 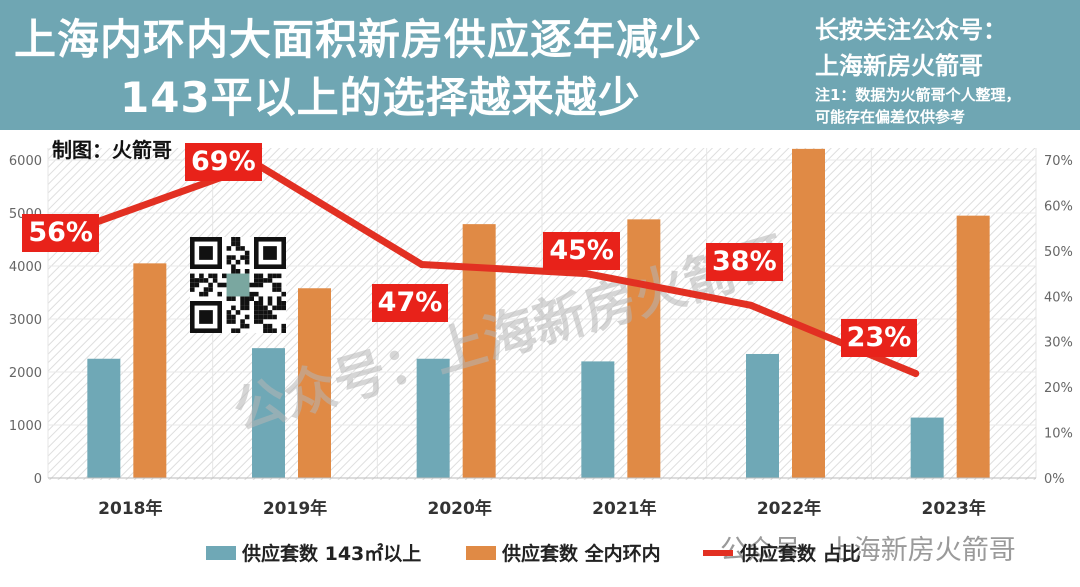 I want to click on qr-finder-core, so click(x=270, y=253).